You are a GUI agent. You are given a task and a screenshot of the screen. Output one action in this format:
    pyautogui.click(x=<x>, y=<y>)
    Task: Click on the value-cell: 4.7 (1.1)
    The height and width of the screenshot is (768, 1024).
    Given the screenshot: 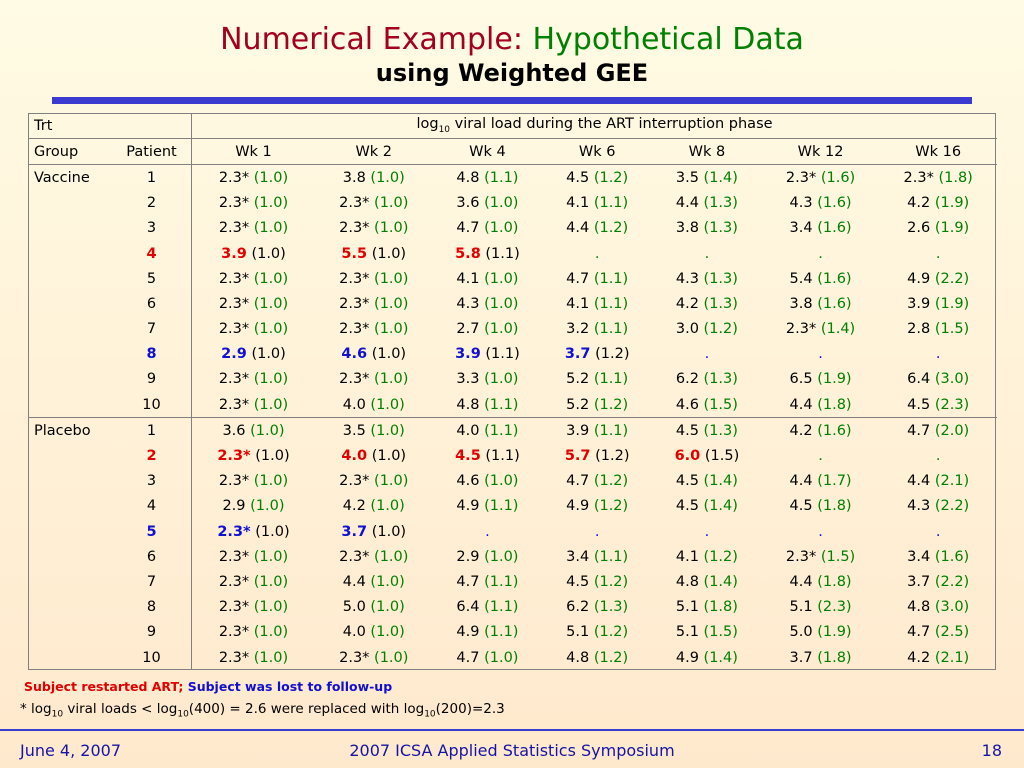 What is the action you would take?
    pyautogui.click(x=597, y=278)
    